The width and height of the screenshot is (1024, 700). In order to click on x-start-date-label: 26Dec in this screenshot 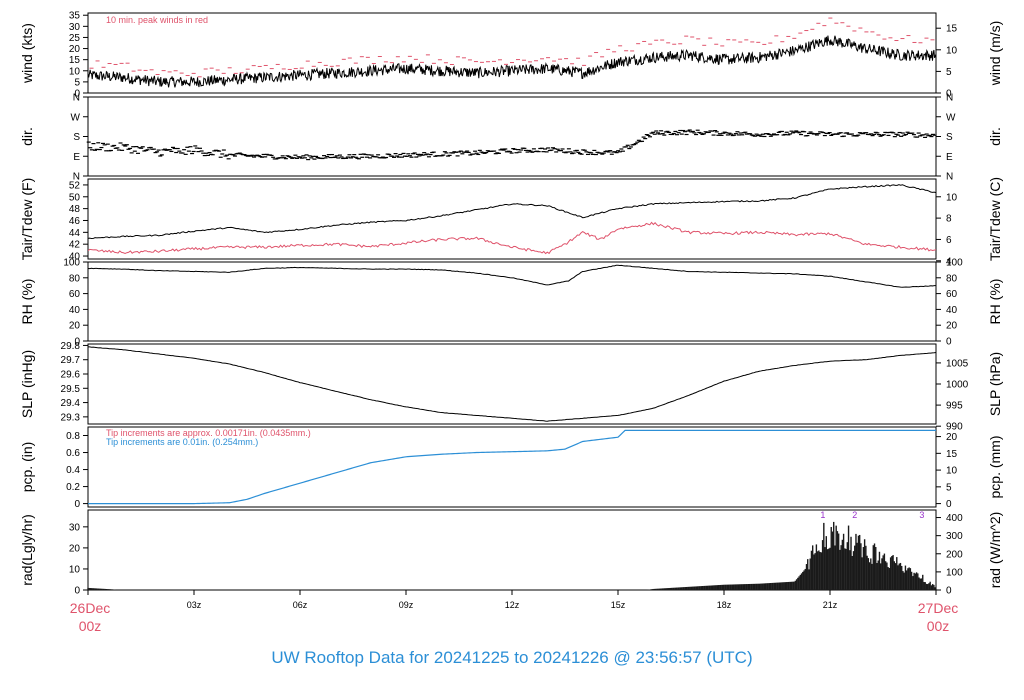, I will do `click(90, 608)`.